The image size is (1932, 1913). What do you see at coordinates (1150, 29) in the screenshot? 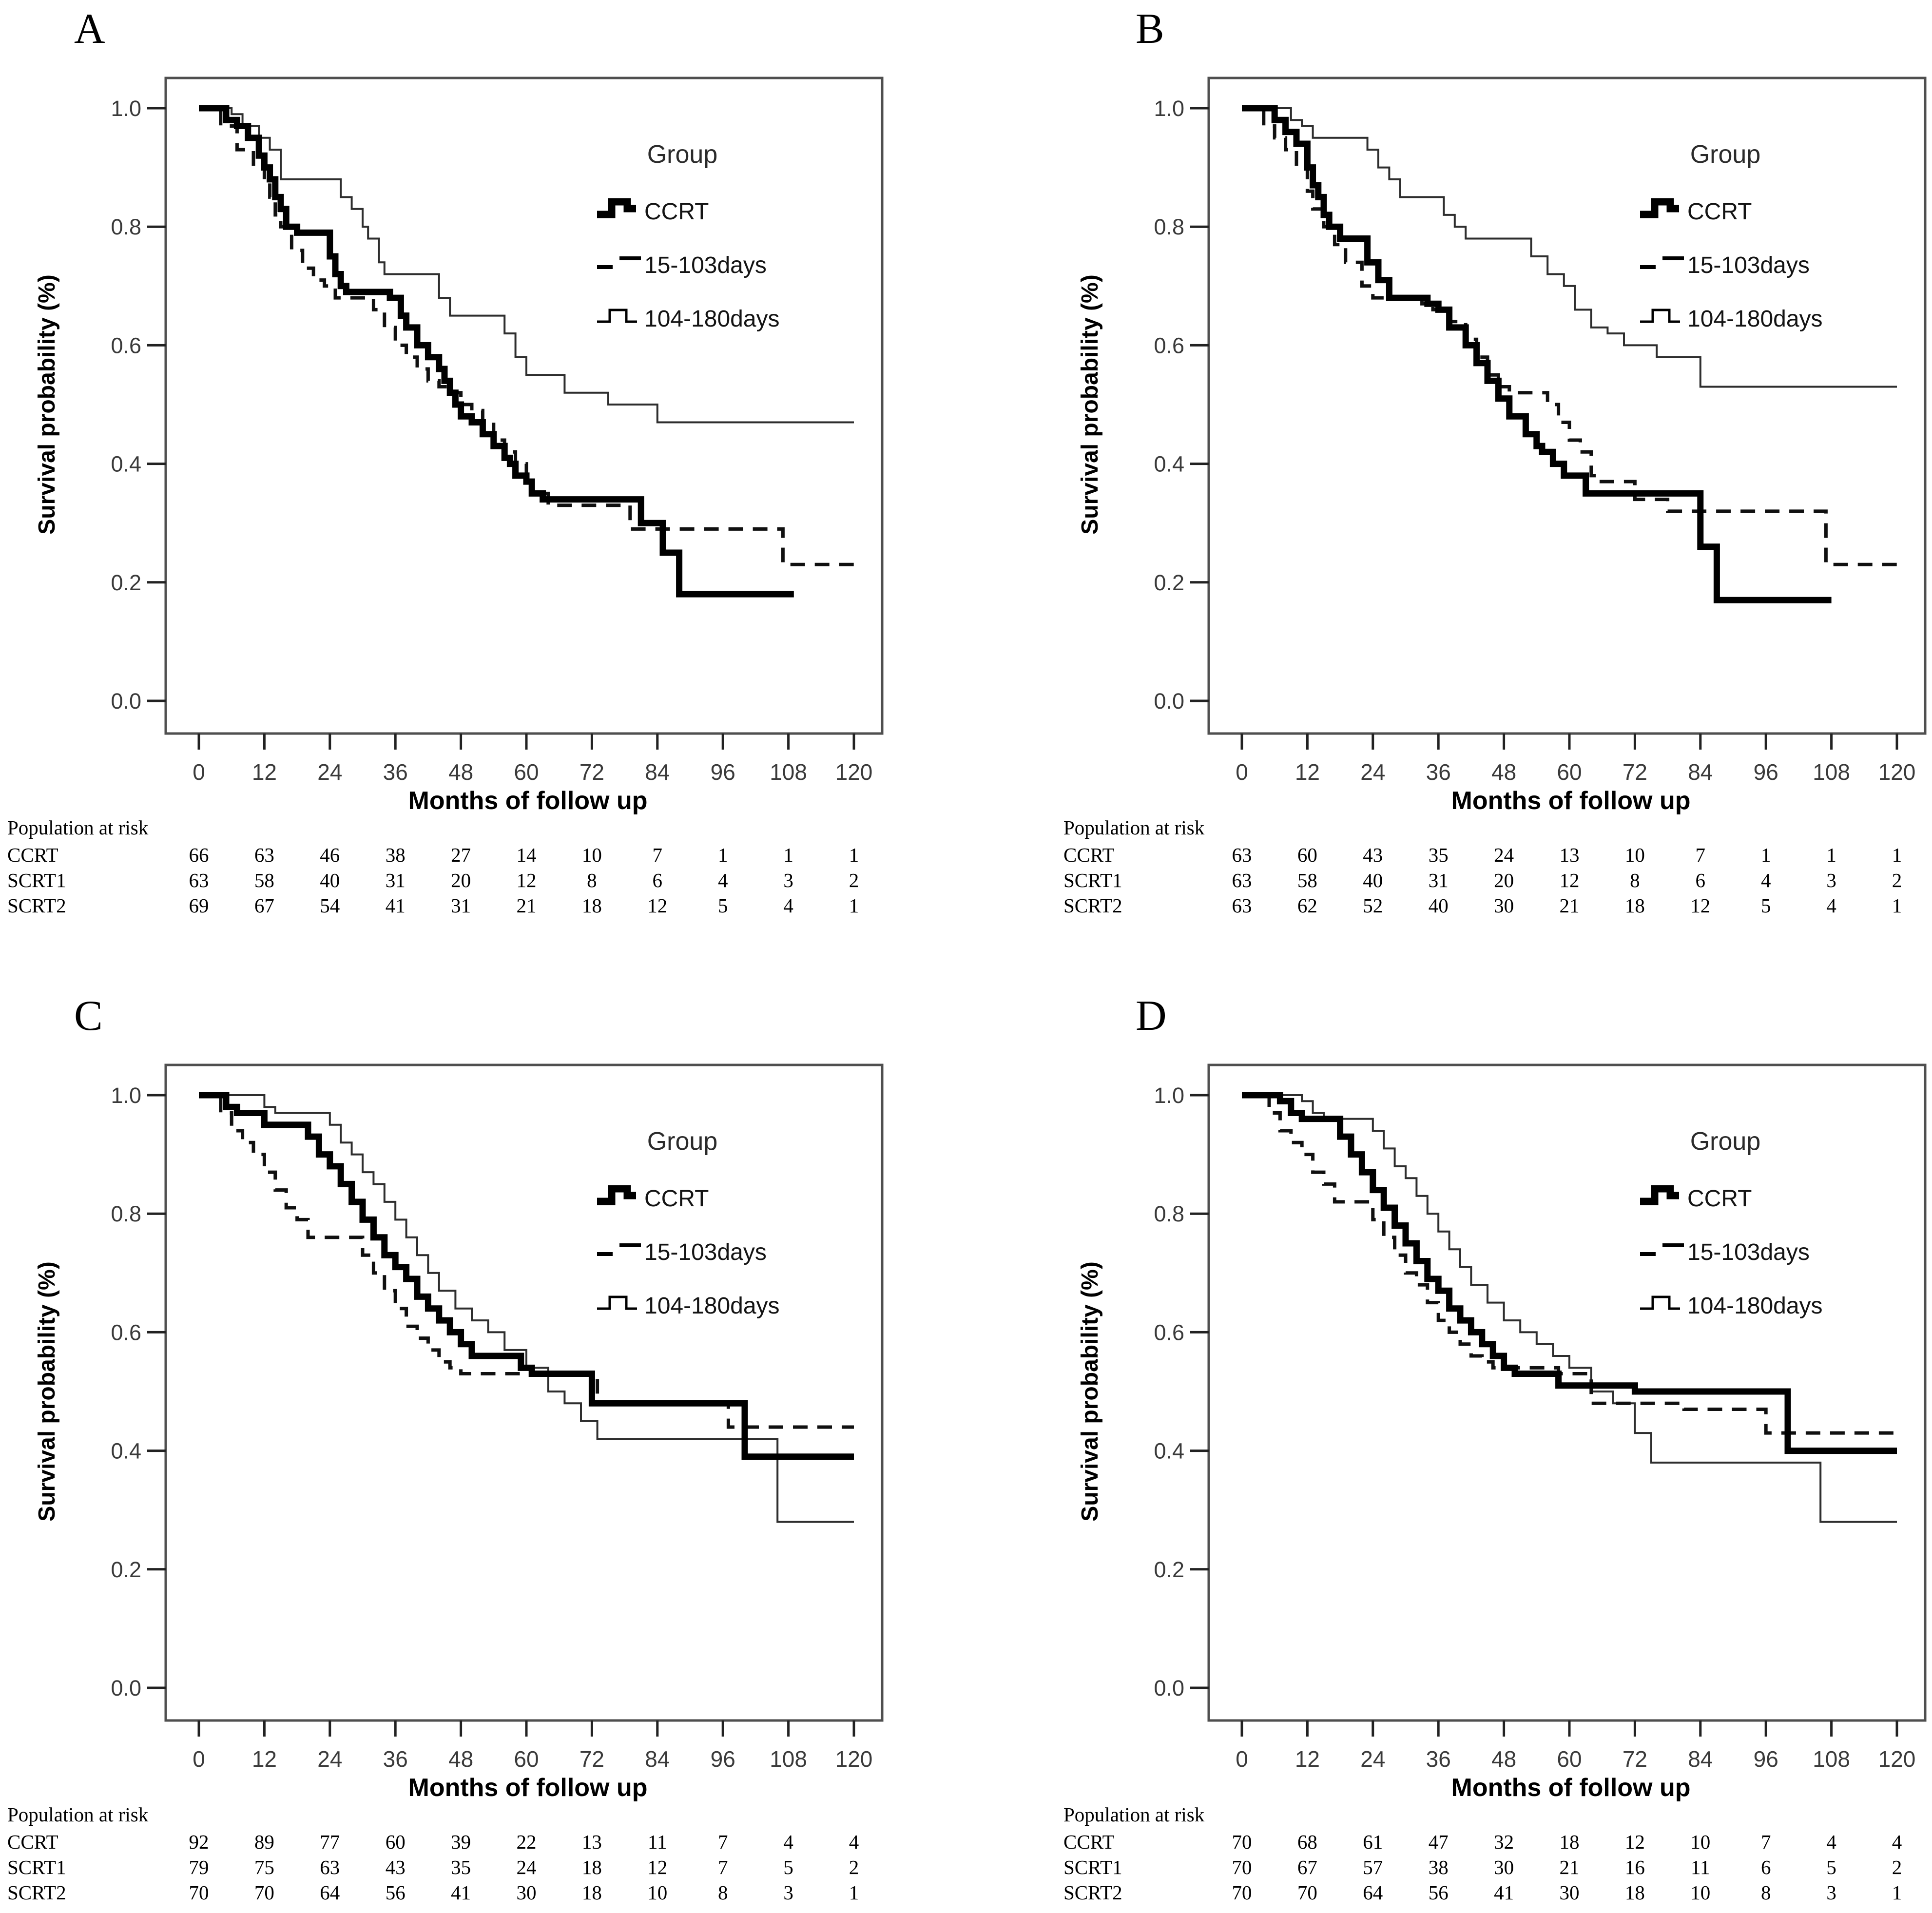
I see `panel-letter-b: B` at bounding box center [1150, 29].